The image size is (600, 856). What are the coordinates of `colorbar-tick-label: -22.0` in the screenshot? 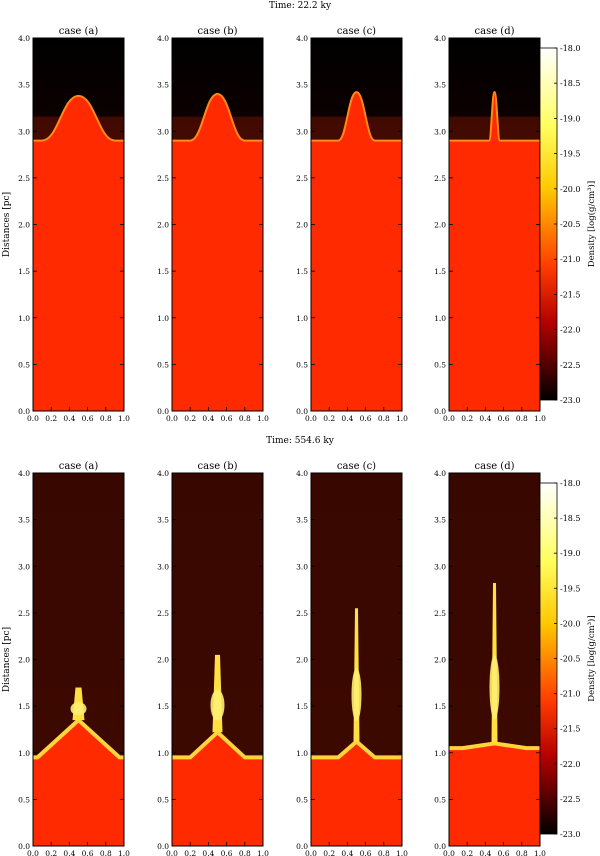 It's located at (570, 764).